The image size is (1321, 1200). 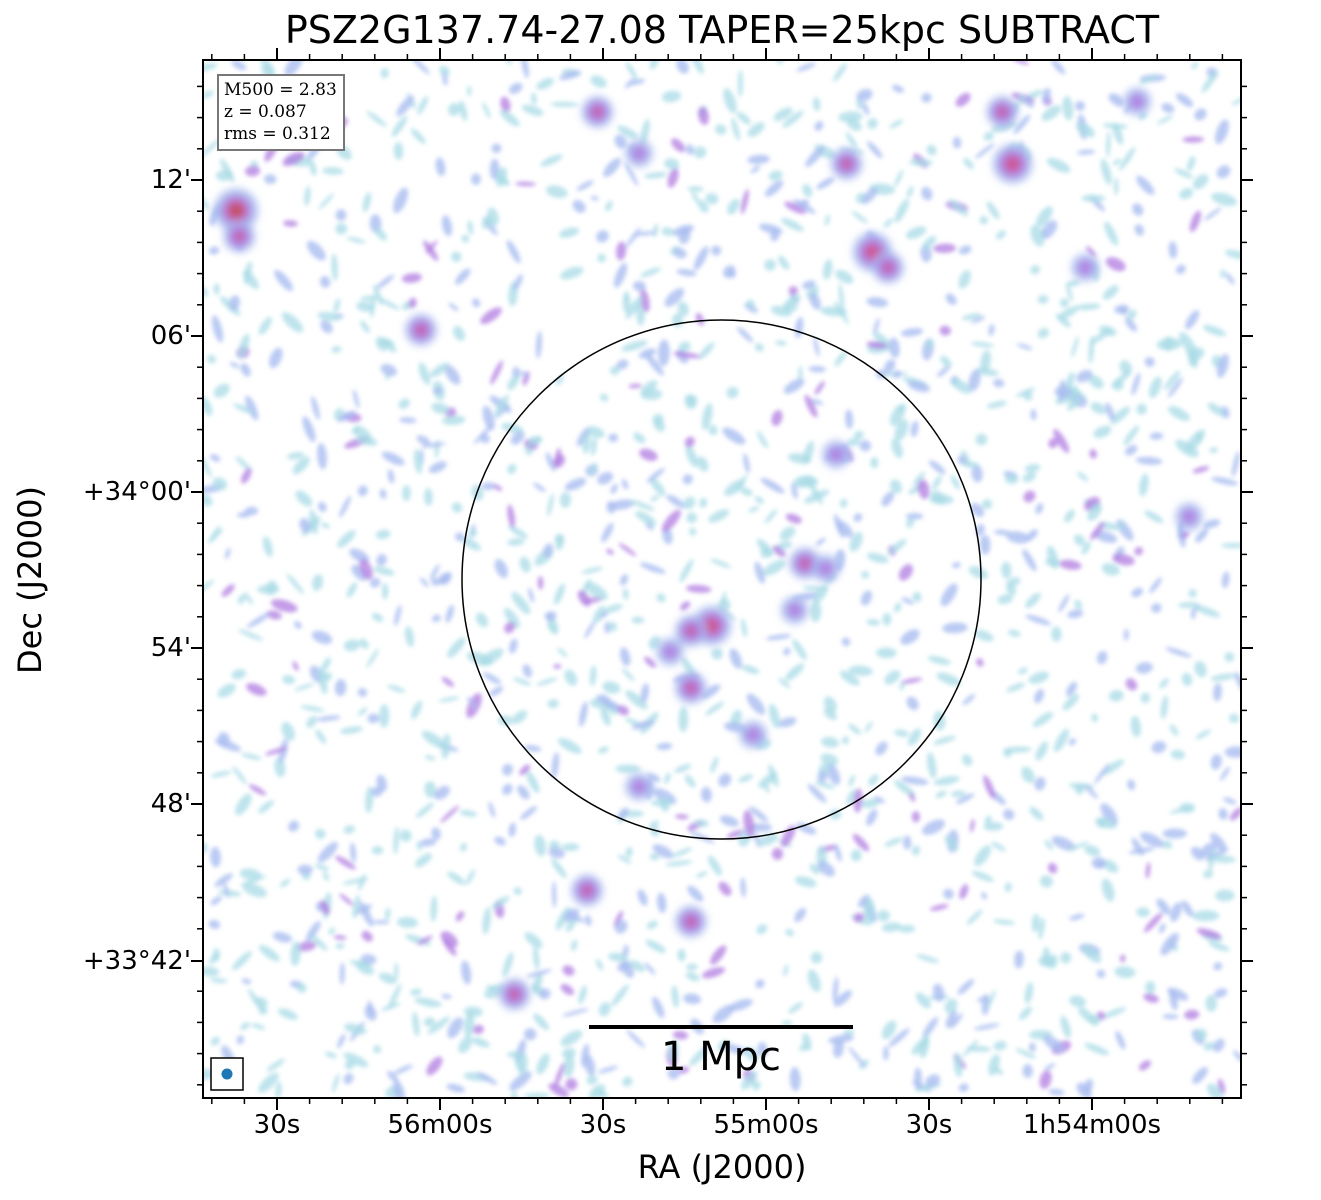 What do you see at coordinates (670, 651) in the screenshot?
I see `source-blob` at bounding box center [670, 651].